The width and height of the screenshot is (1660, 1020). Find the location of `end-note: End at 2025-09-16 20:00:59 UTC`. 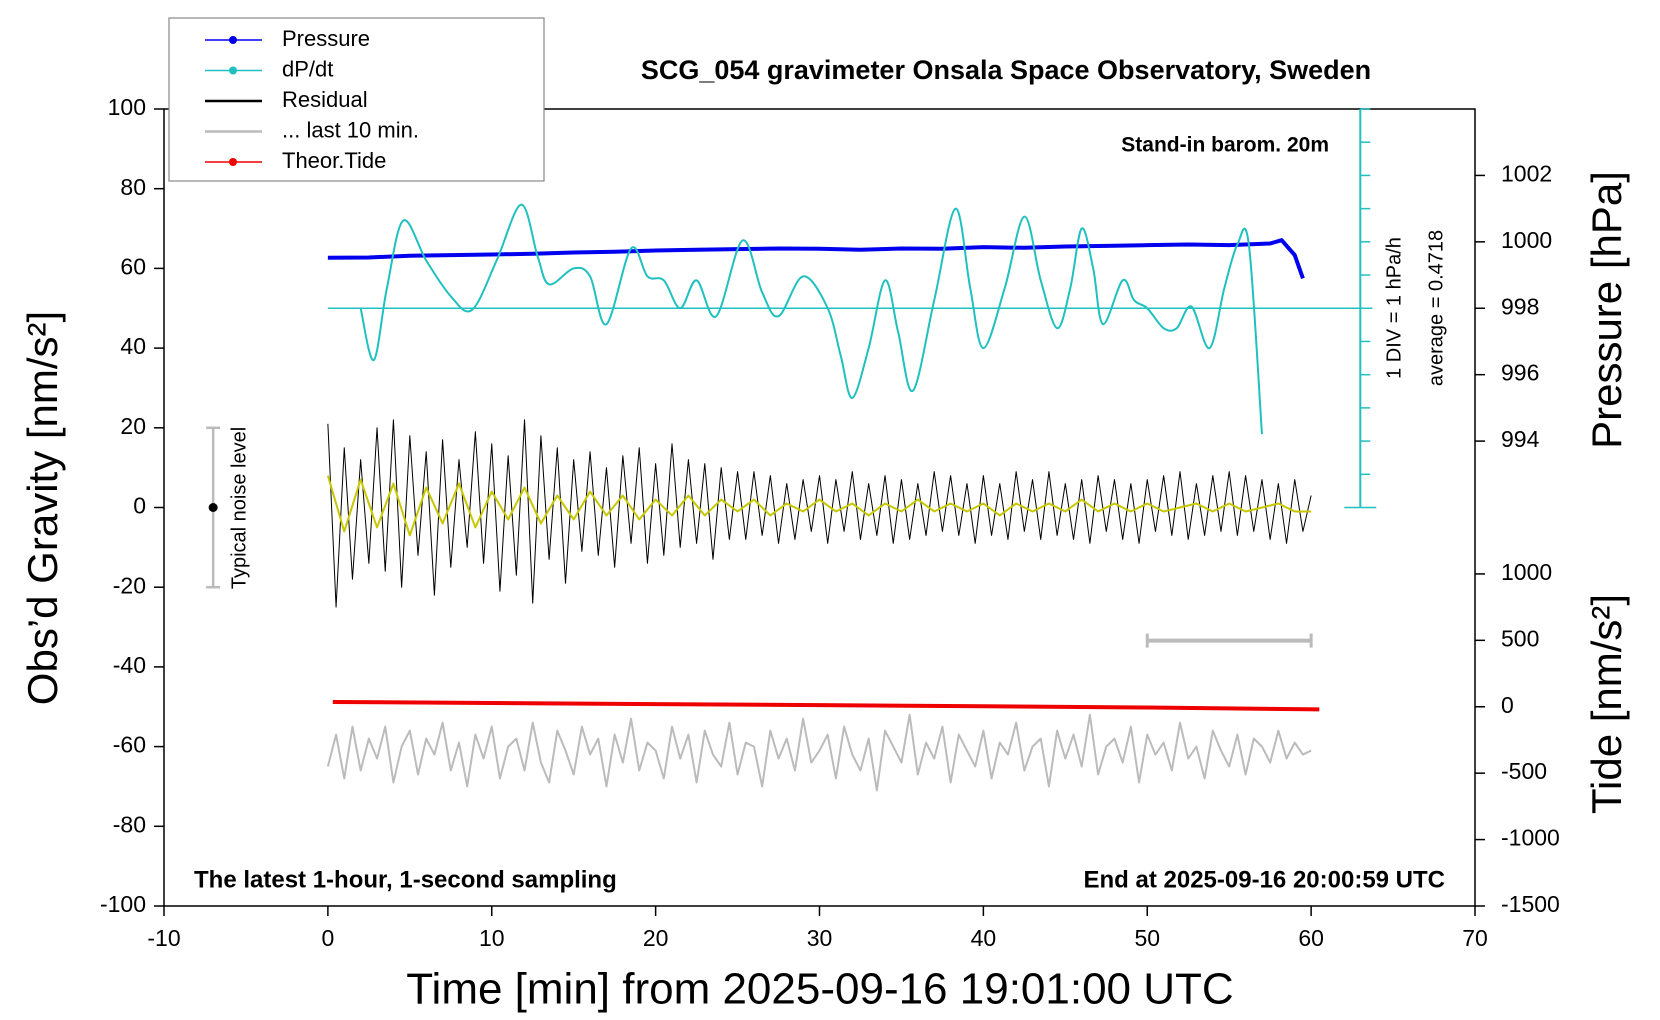

end-note: End at 2025-09-16 20:00:59 UTC is located at coordinates (1265, 879).